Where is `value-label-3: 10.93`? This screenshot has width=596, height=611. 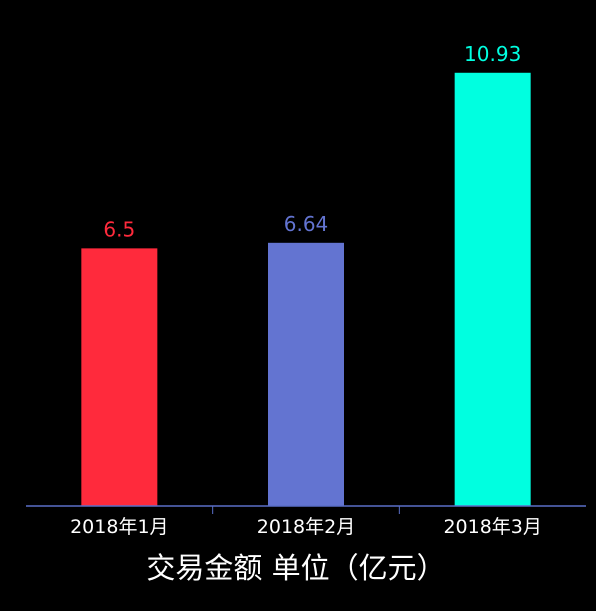
value-label-3: 10.93 is located at coordinates (492, 54).